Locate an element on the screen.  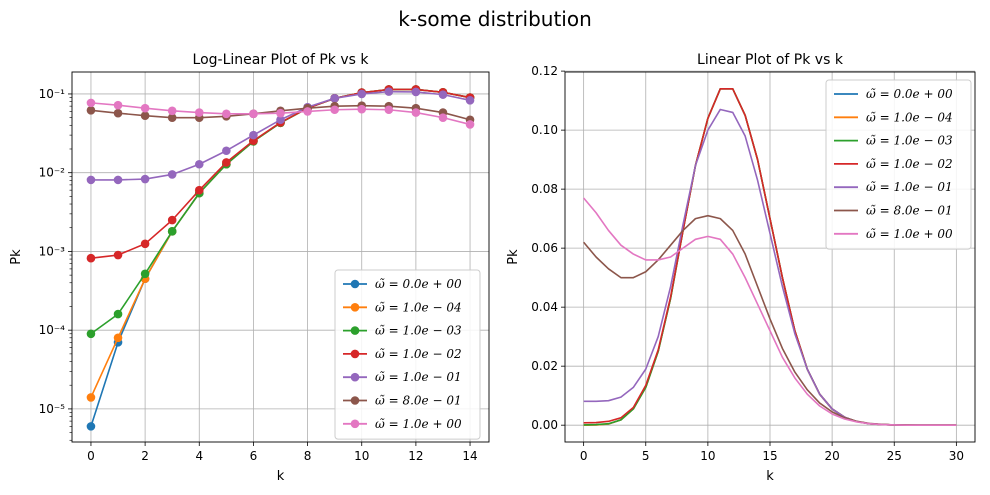
y-tick-label: 10⁻³ is located at coordinates (52, 251).